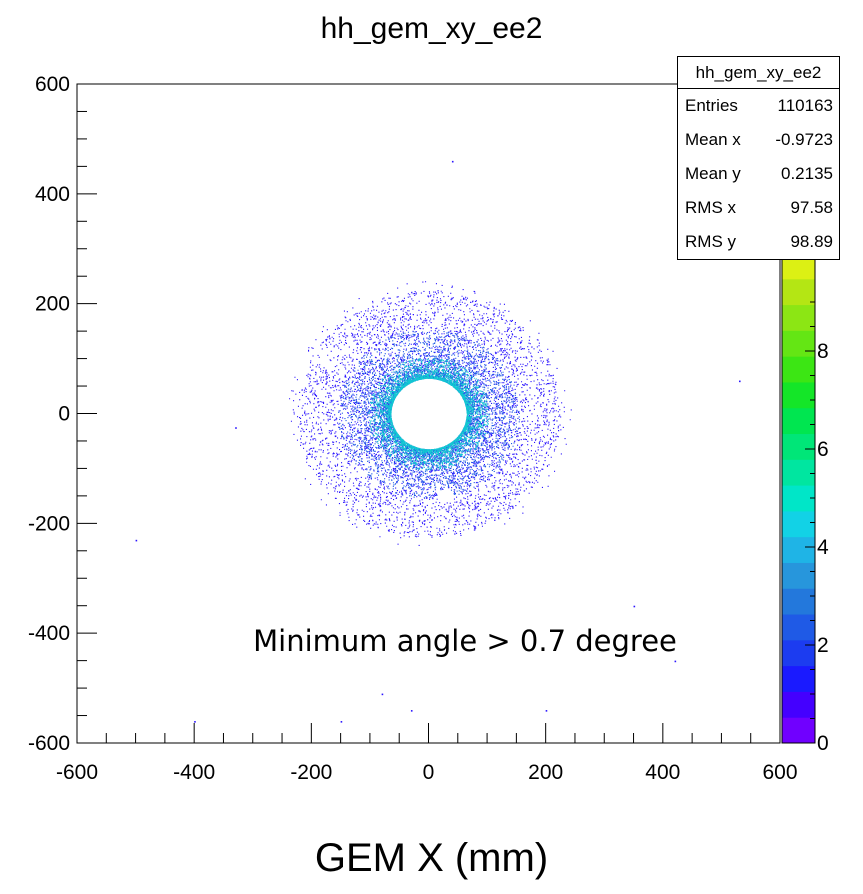 Image resolution: width=863 pixels, height=894 pixels. Describe the element at coordinates (713, 173) in the screenshot. I see `stats-label: Mean y` at that location.